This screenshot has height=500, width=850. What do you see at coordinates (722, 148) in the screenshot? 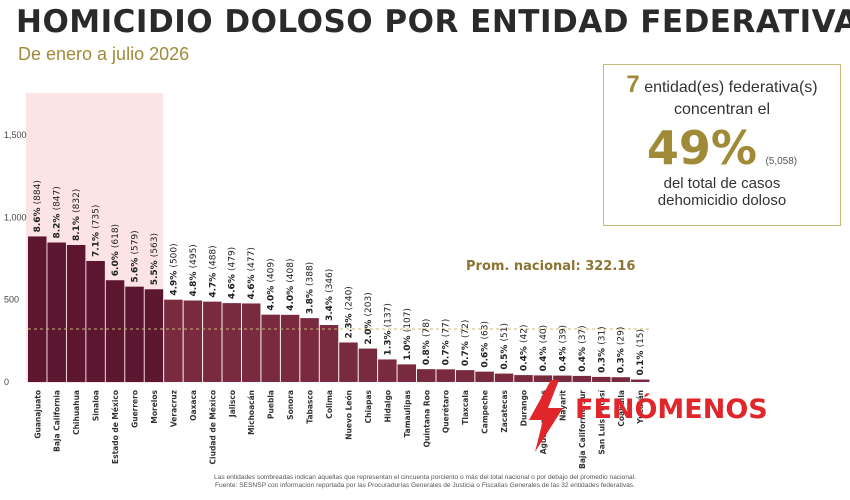
I see `callout-percent-row: 49% (5,058)` at bounding box center [722, 148].